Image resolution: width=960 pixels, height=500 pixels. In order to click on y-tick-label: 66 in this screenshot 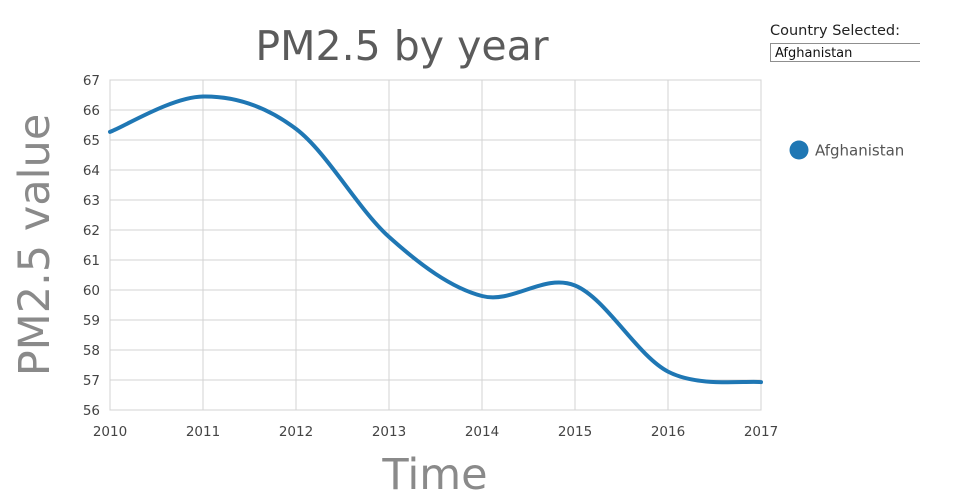, I will do `click(91, 111)`.